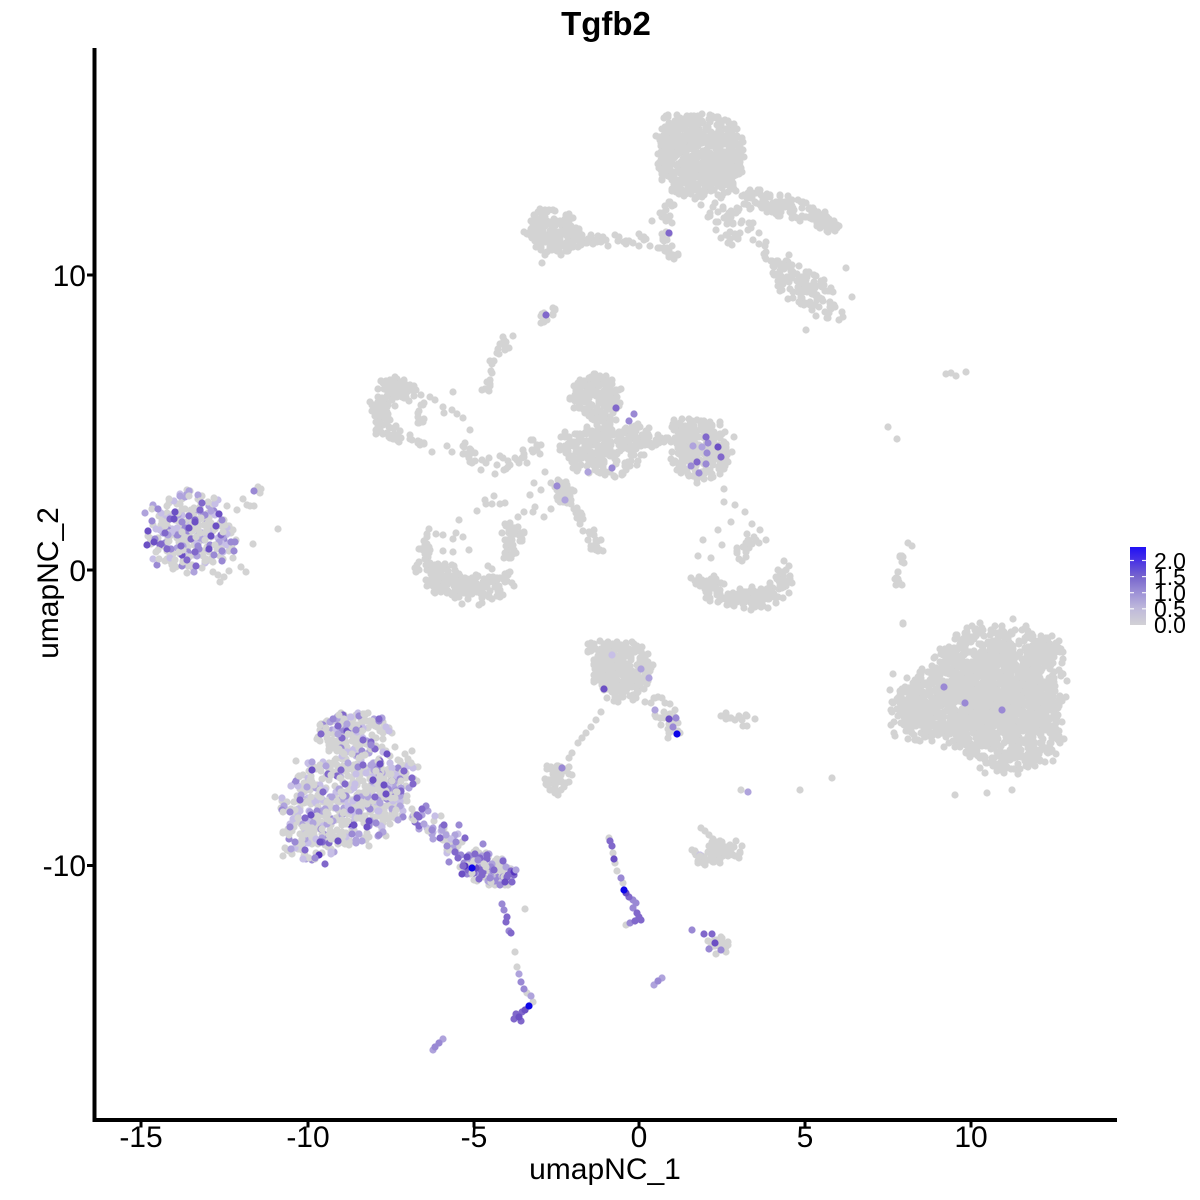  I want to click on svg-text: Tgfb2, so click(606, 23).